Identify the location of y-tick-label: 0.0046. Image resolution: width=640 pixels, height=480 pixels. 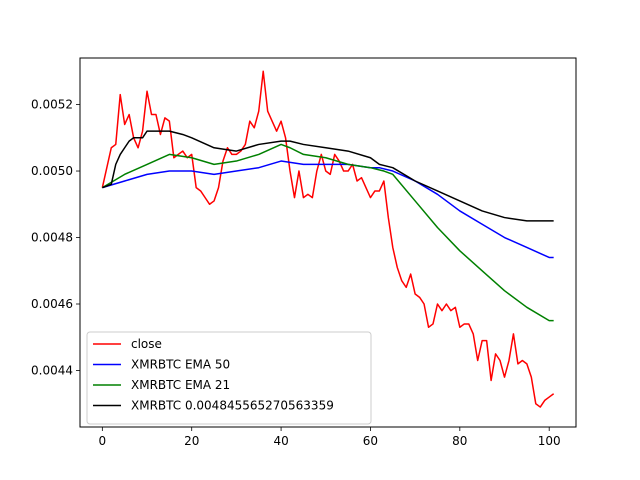
(52, 304).